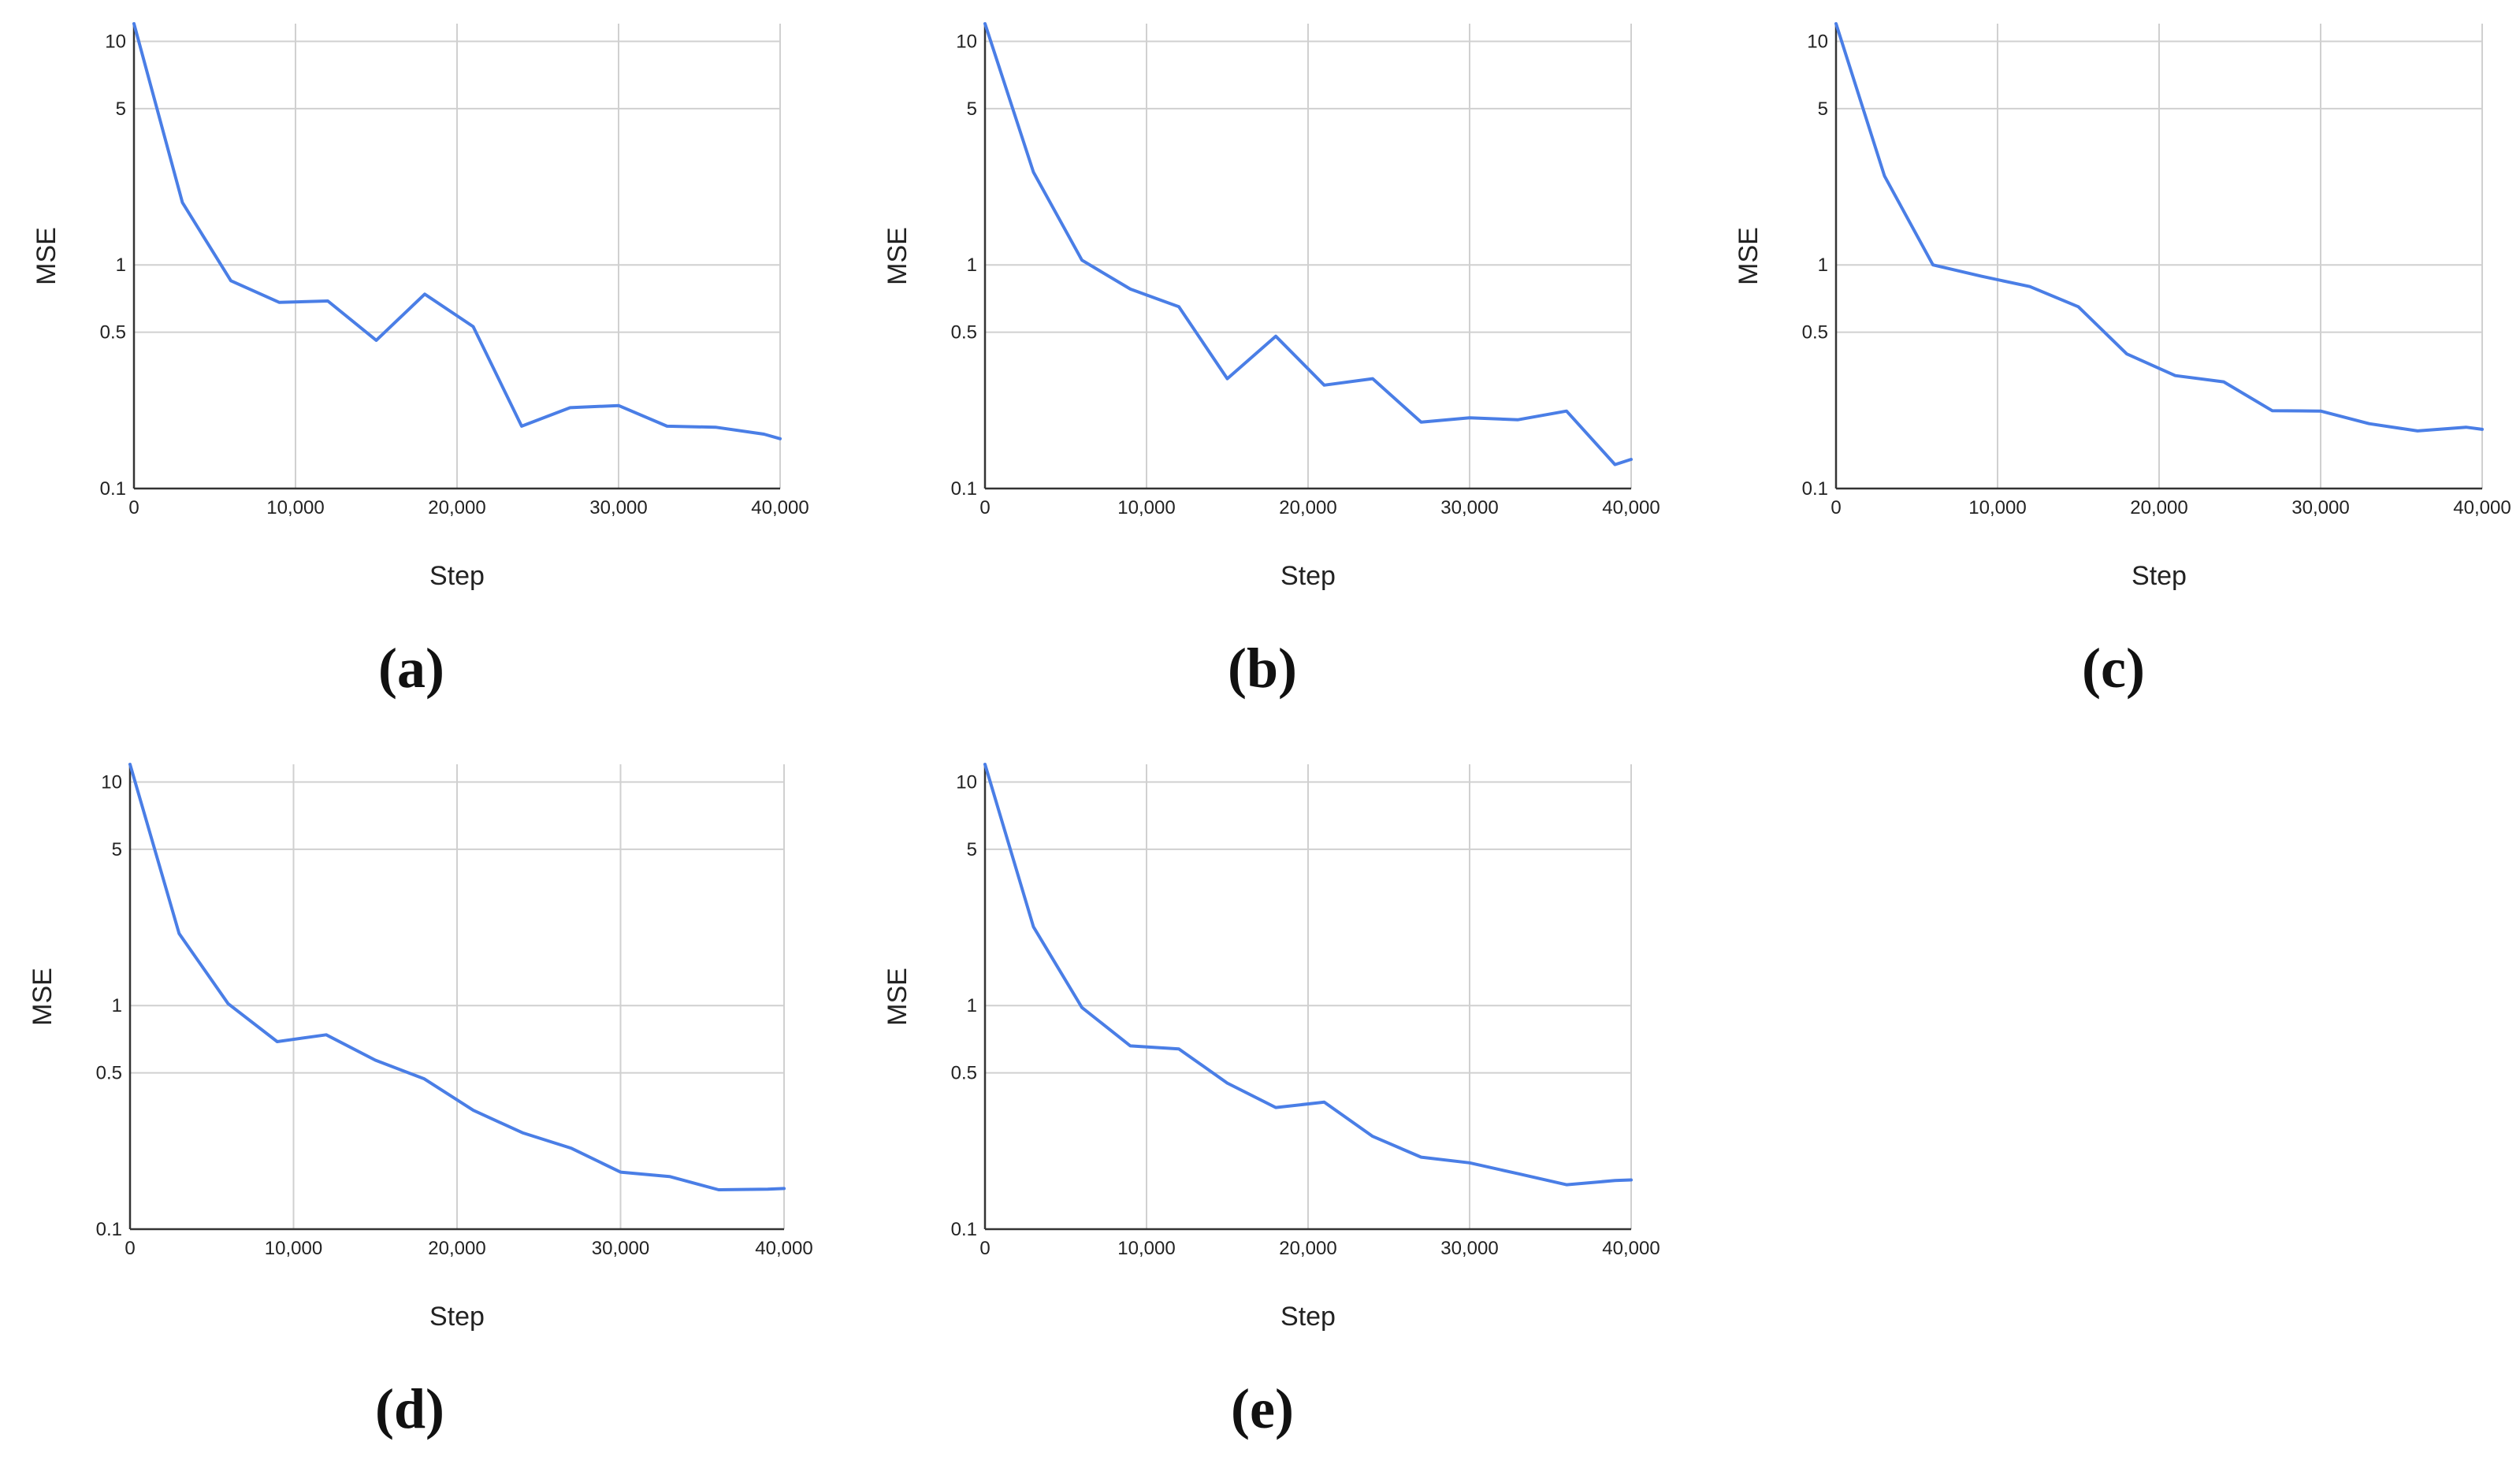  I want to click on panel-caption: (c), so click(2113, 668).